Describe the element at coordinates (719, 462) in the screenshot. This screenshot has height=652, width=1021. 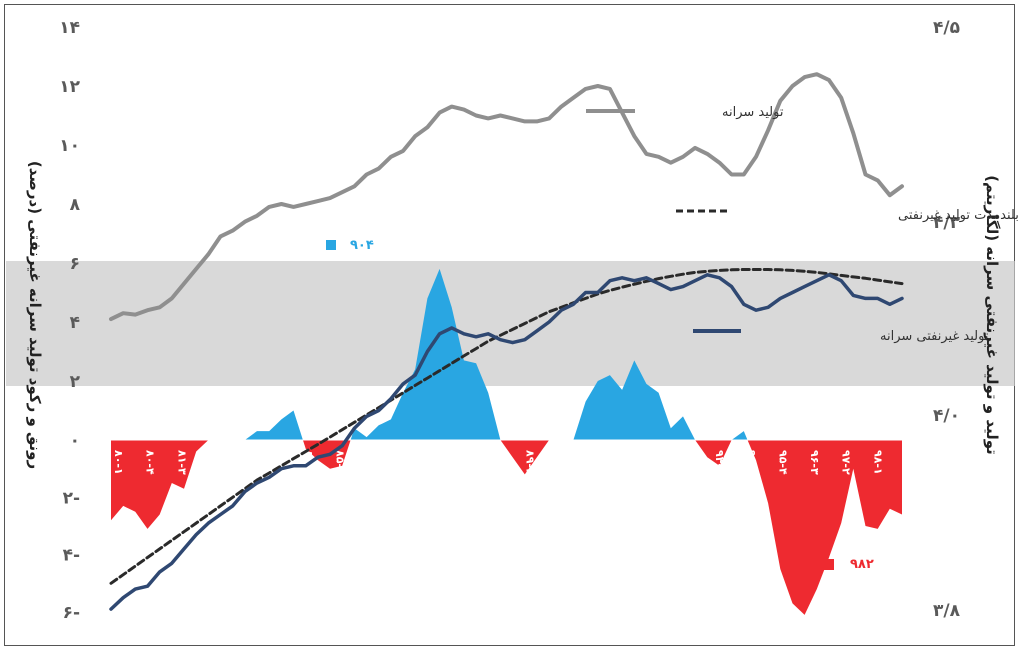
I see `x-tick-label: ۹۴-۲` at that location.